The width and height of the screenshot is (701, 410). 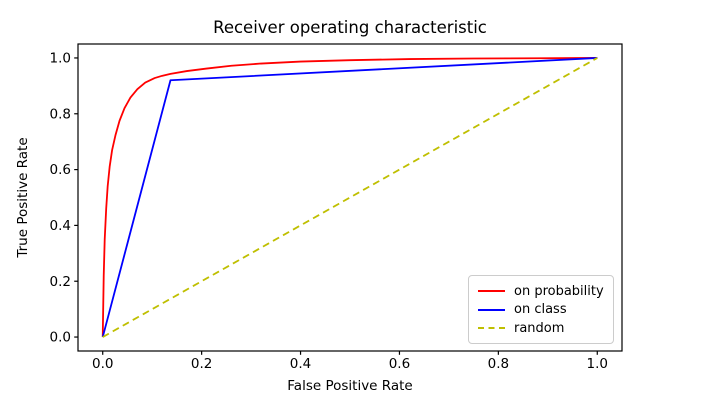 What do you see at coordinates (23, 197) in the screenshot?
I see `y-axis-label: True Positive Rate` at bounding box center [23, 197].